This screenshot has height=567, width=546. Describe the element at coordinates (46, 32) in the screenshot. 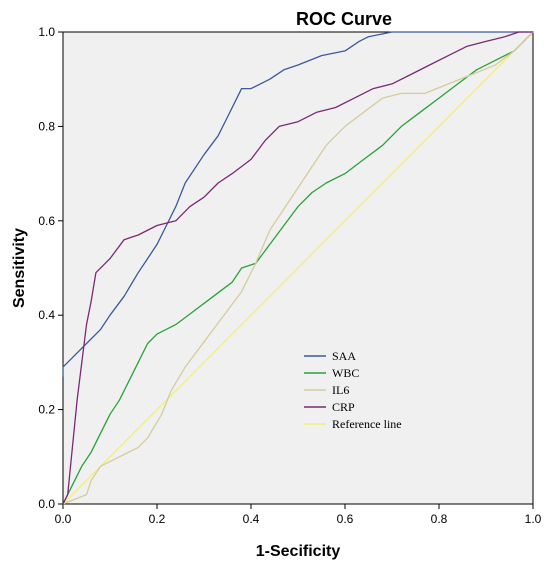

I see `y-tick-label: 1.0` at that location.